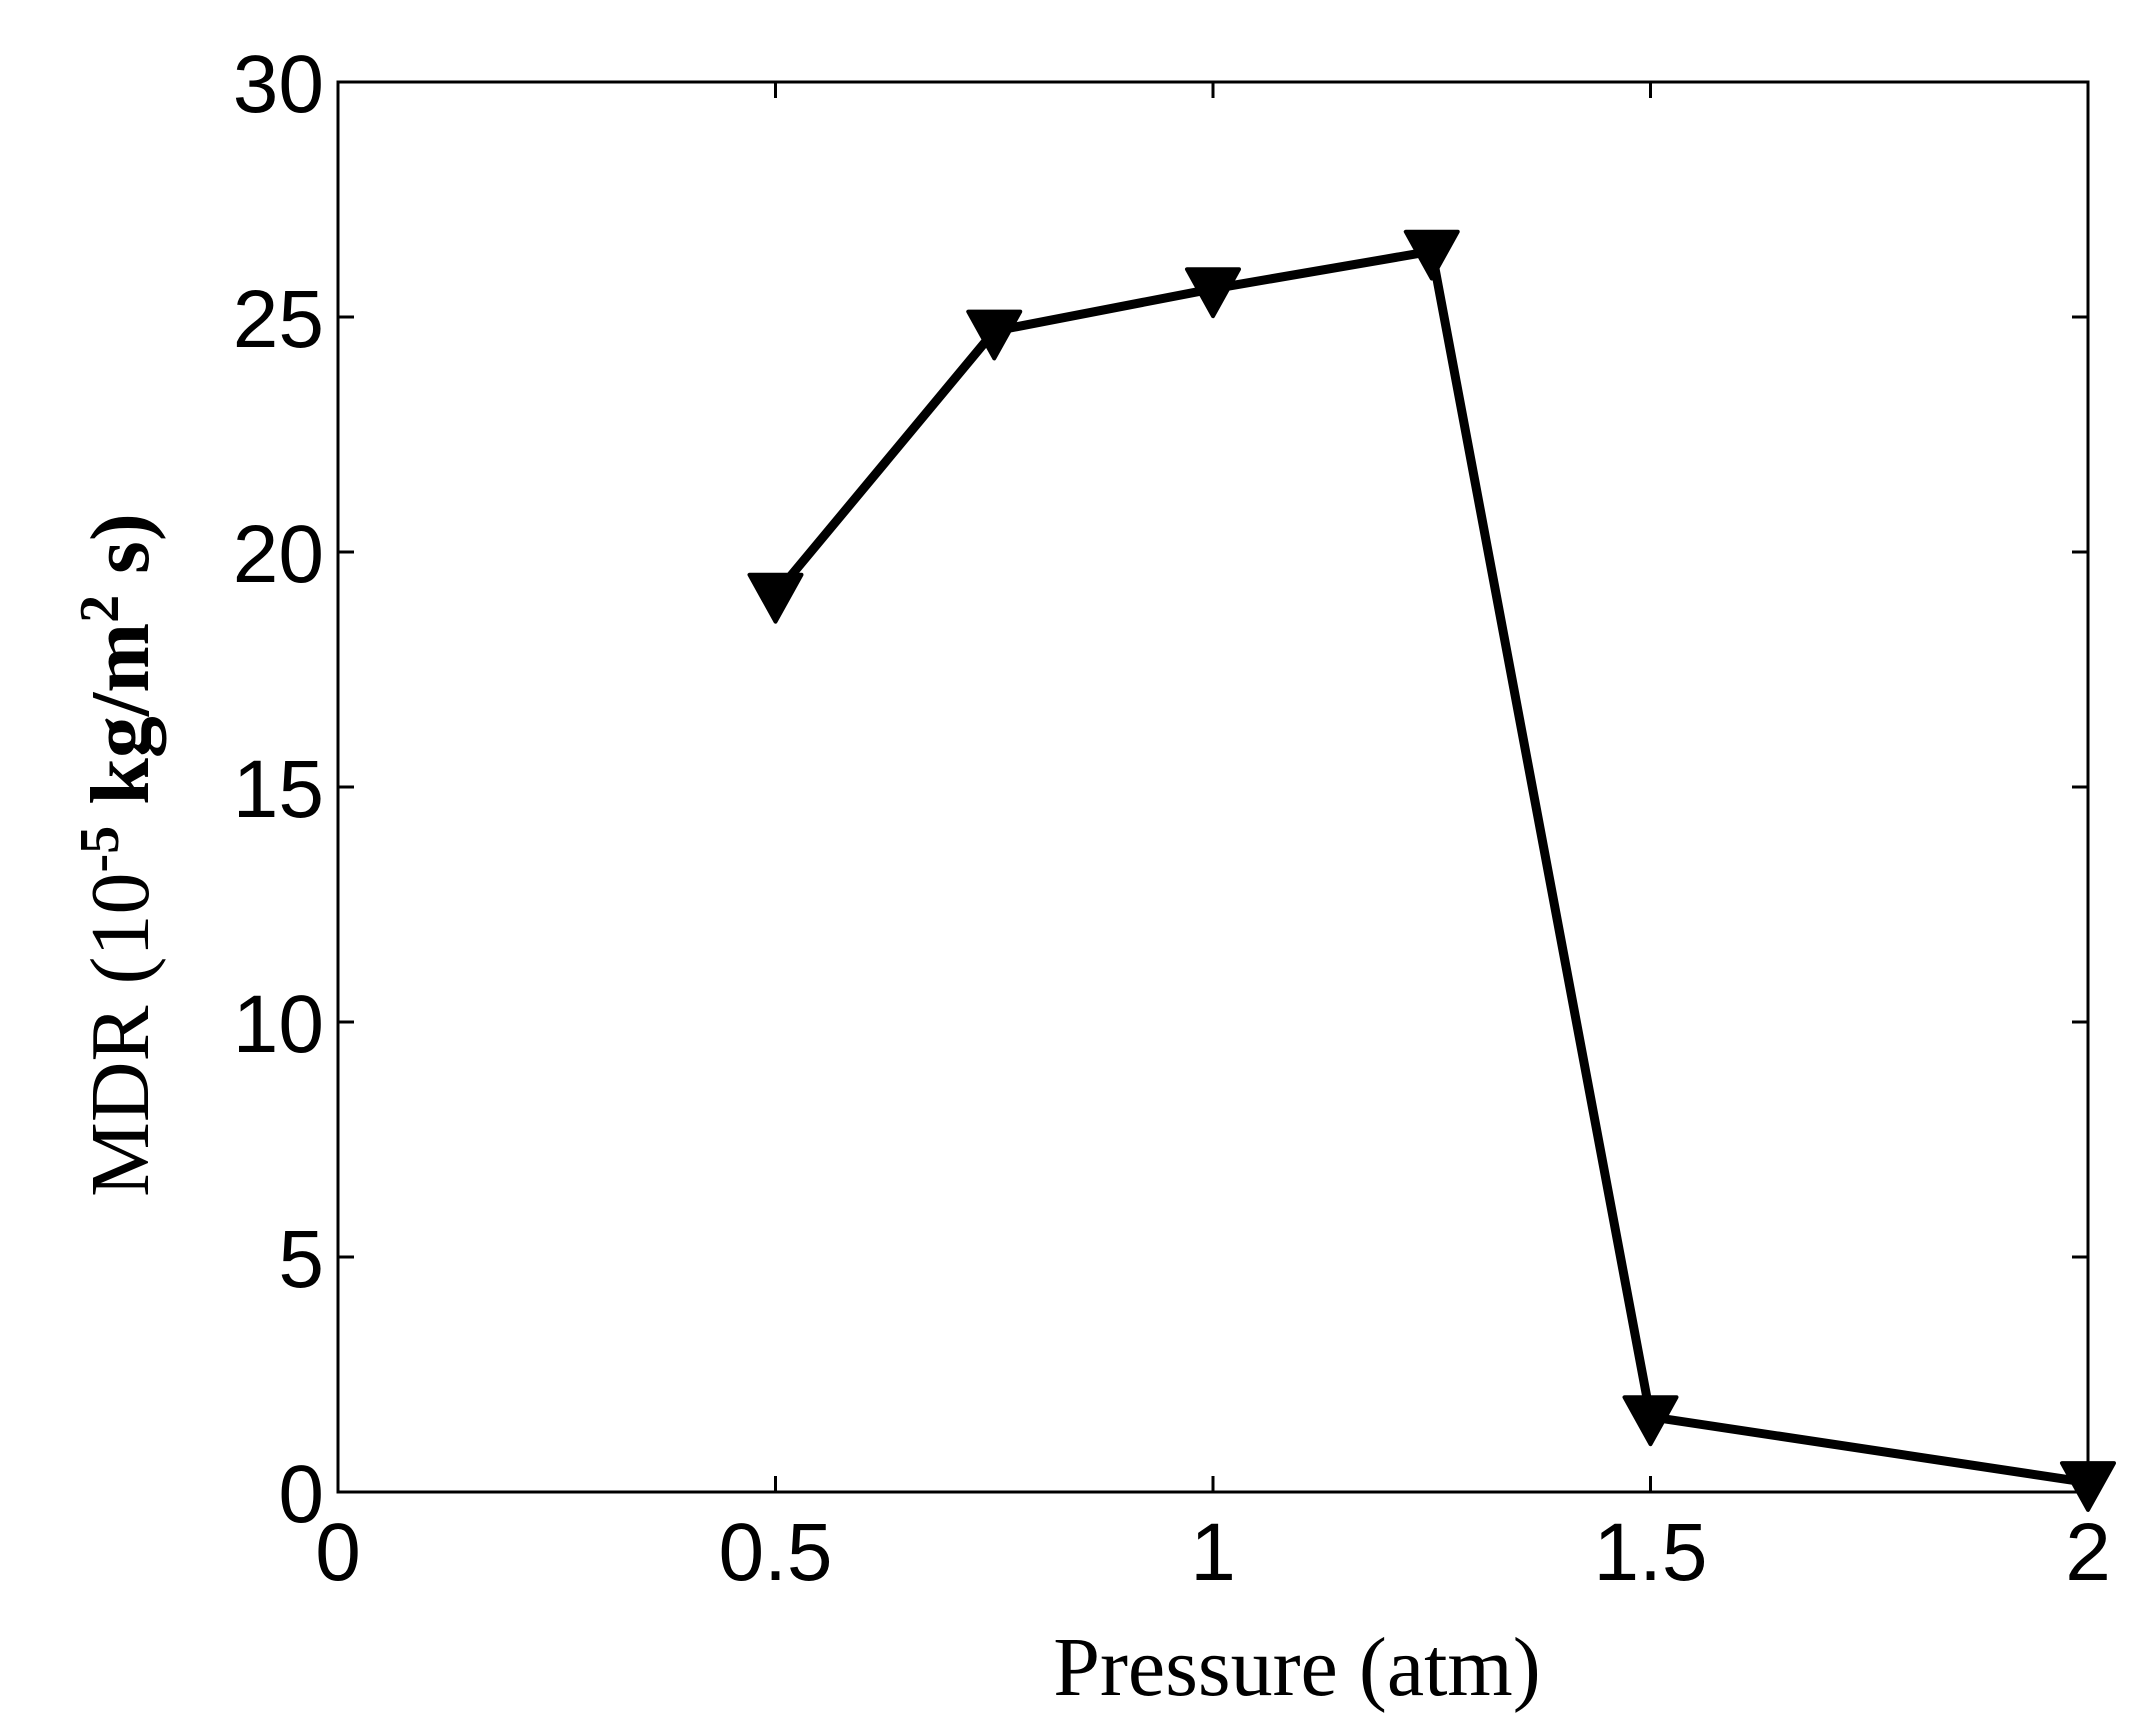 Image resolution: width=2144 pixels, height=1719 pixels. I want to click on y-tick-label: 30, so click(278, 84).